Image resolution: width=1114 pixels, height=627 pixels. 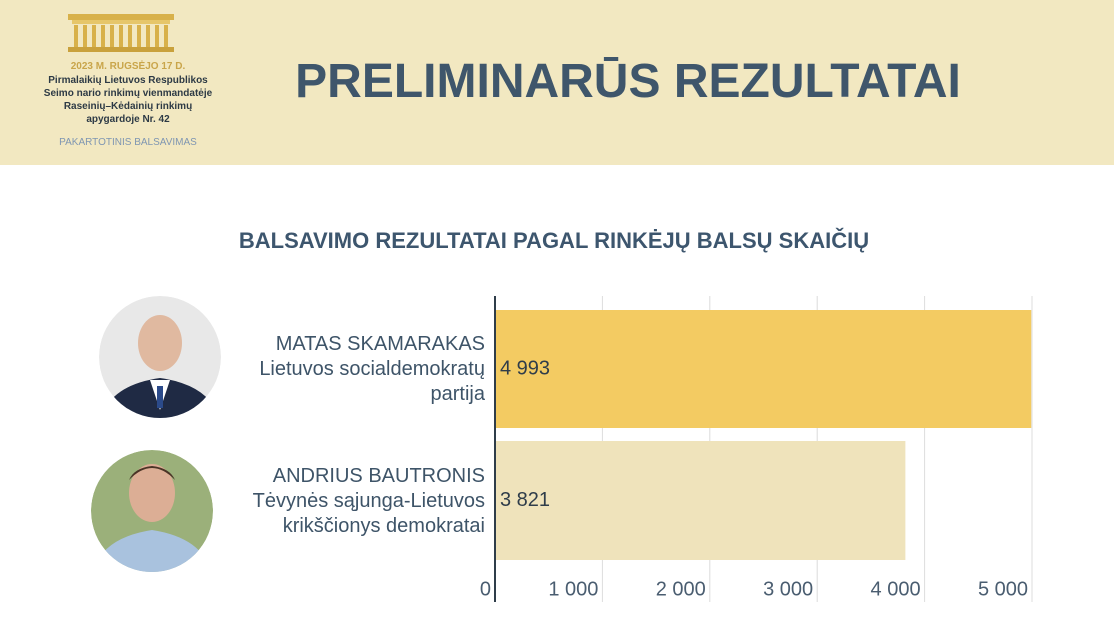 What do you see at coordinates (525, 500) in the screenshot?
I see `value-label: 3 821` at bounding box center [525, 500].